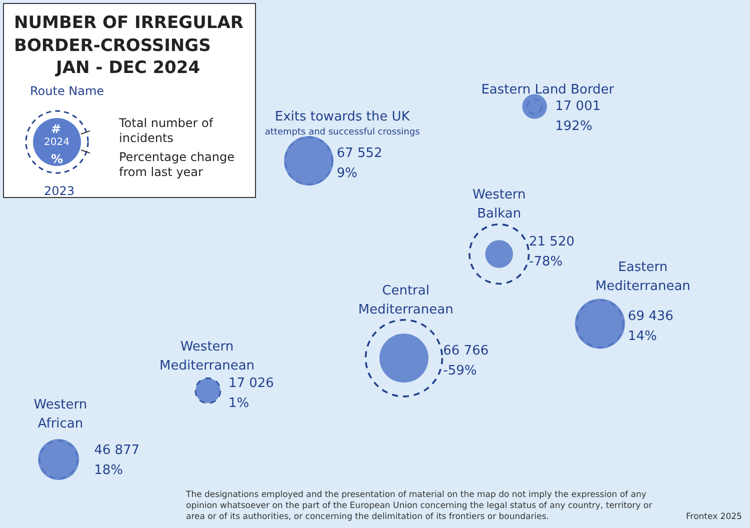 Image resolution: width=750 pixels, height=528 pixels. Describe the element at coordinates (61, 415) in the screenshot. I see `category-label: Western African` at that location.